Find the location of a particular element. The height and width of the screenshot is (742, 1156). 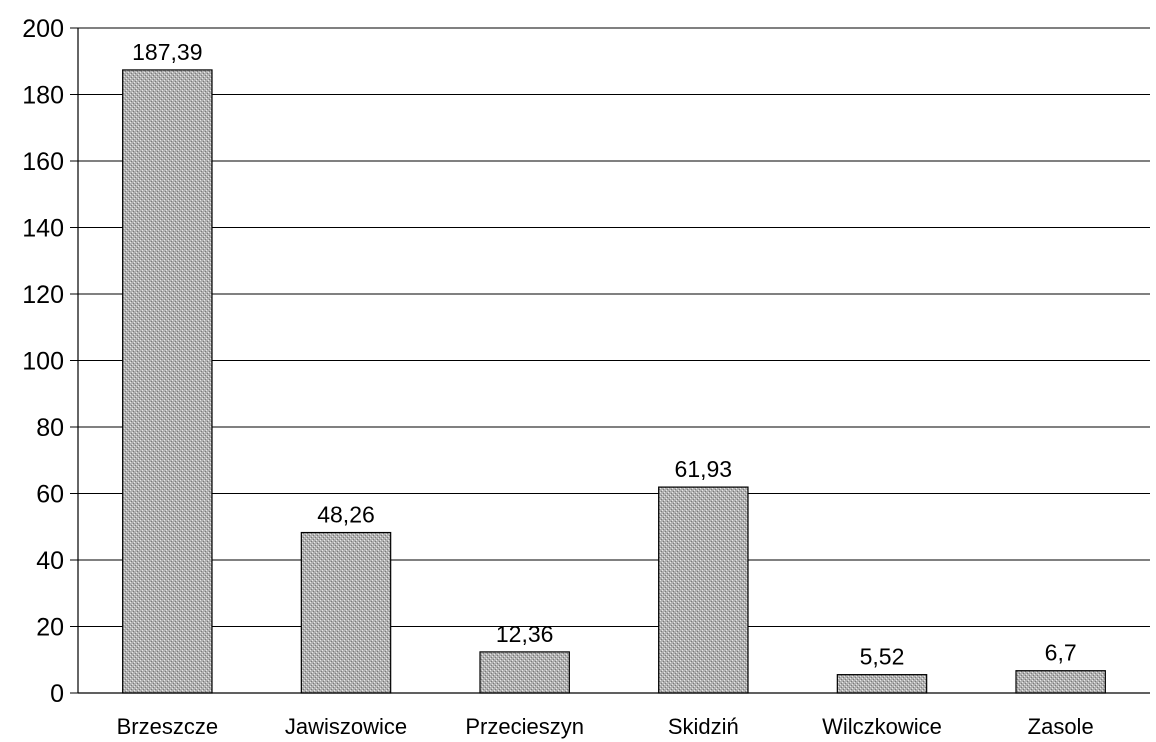

y-tick-label: 140 is located at coordinates (43, 229).